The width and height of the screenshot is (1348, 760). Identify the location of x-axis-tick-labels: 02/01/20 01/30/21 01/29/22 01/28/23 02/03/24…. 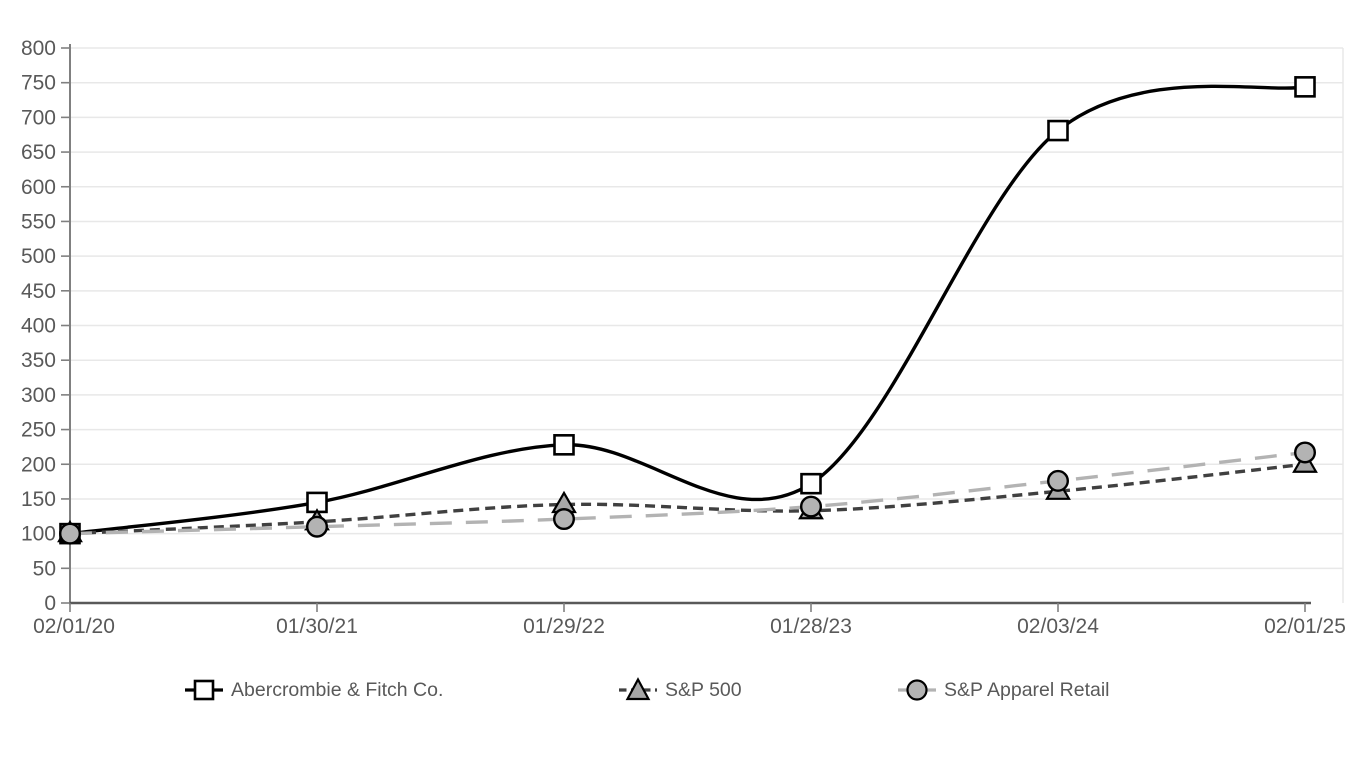
(689, 626).